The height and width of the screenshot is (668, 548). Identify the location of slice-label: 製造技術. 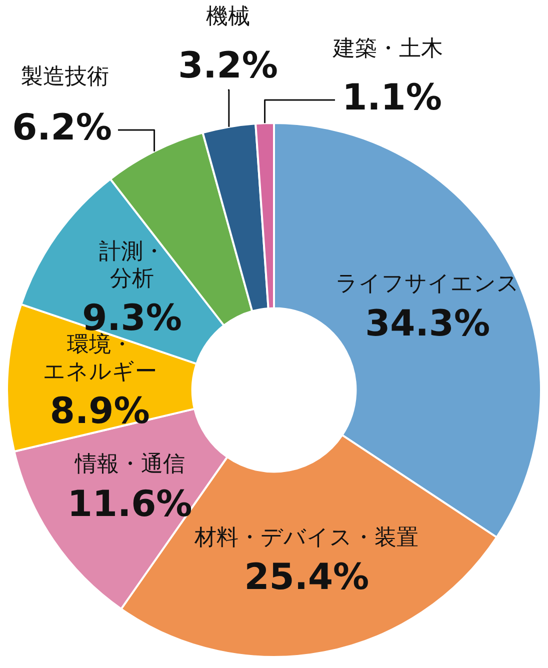
(65, 77).